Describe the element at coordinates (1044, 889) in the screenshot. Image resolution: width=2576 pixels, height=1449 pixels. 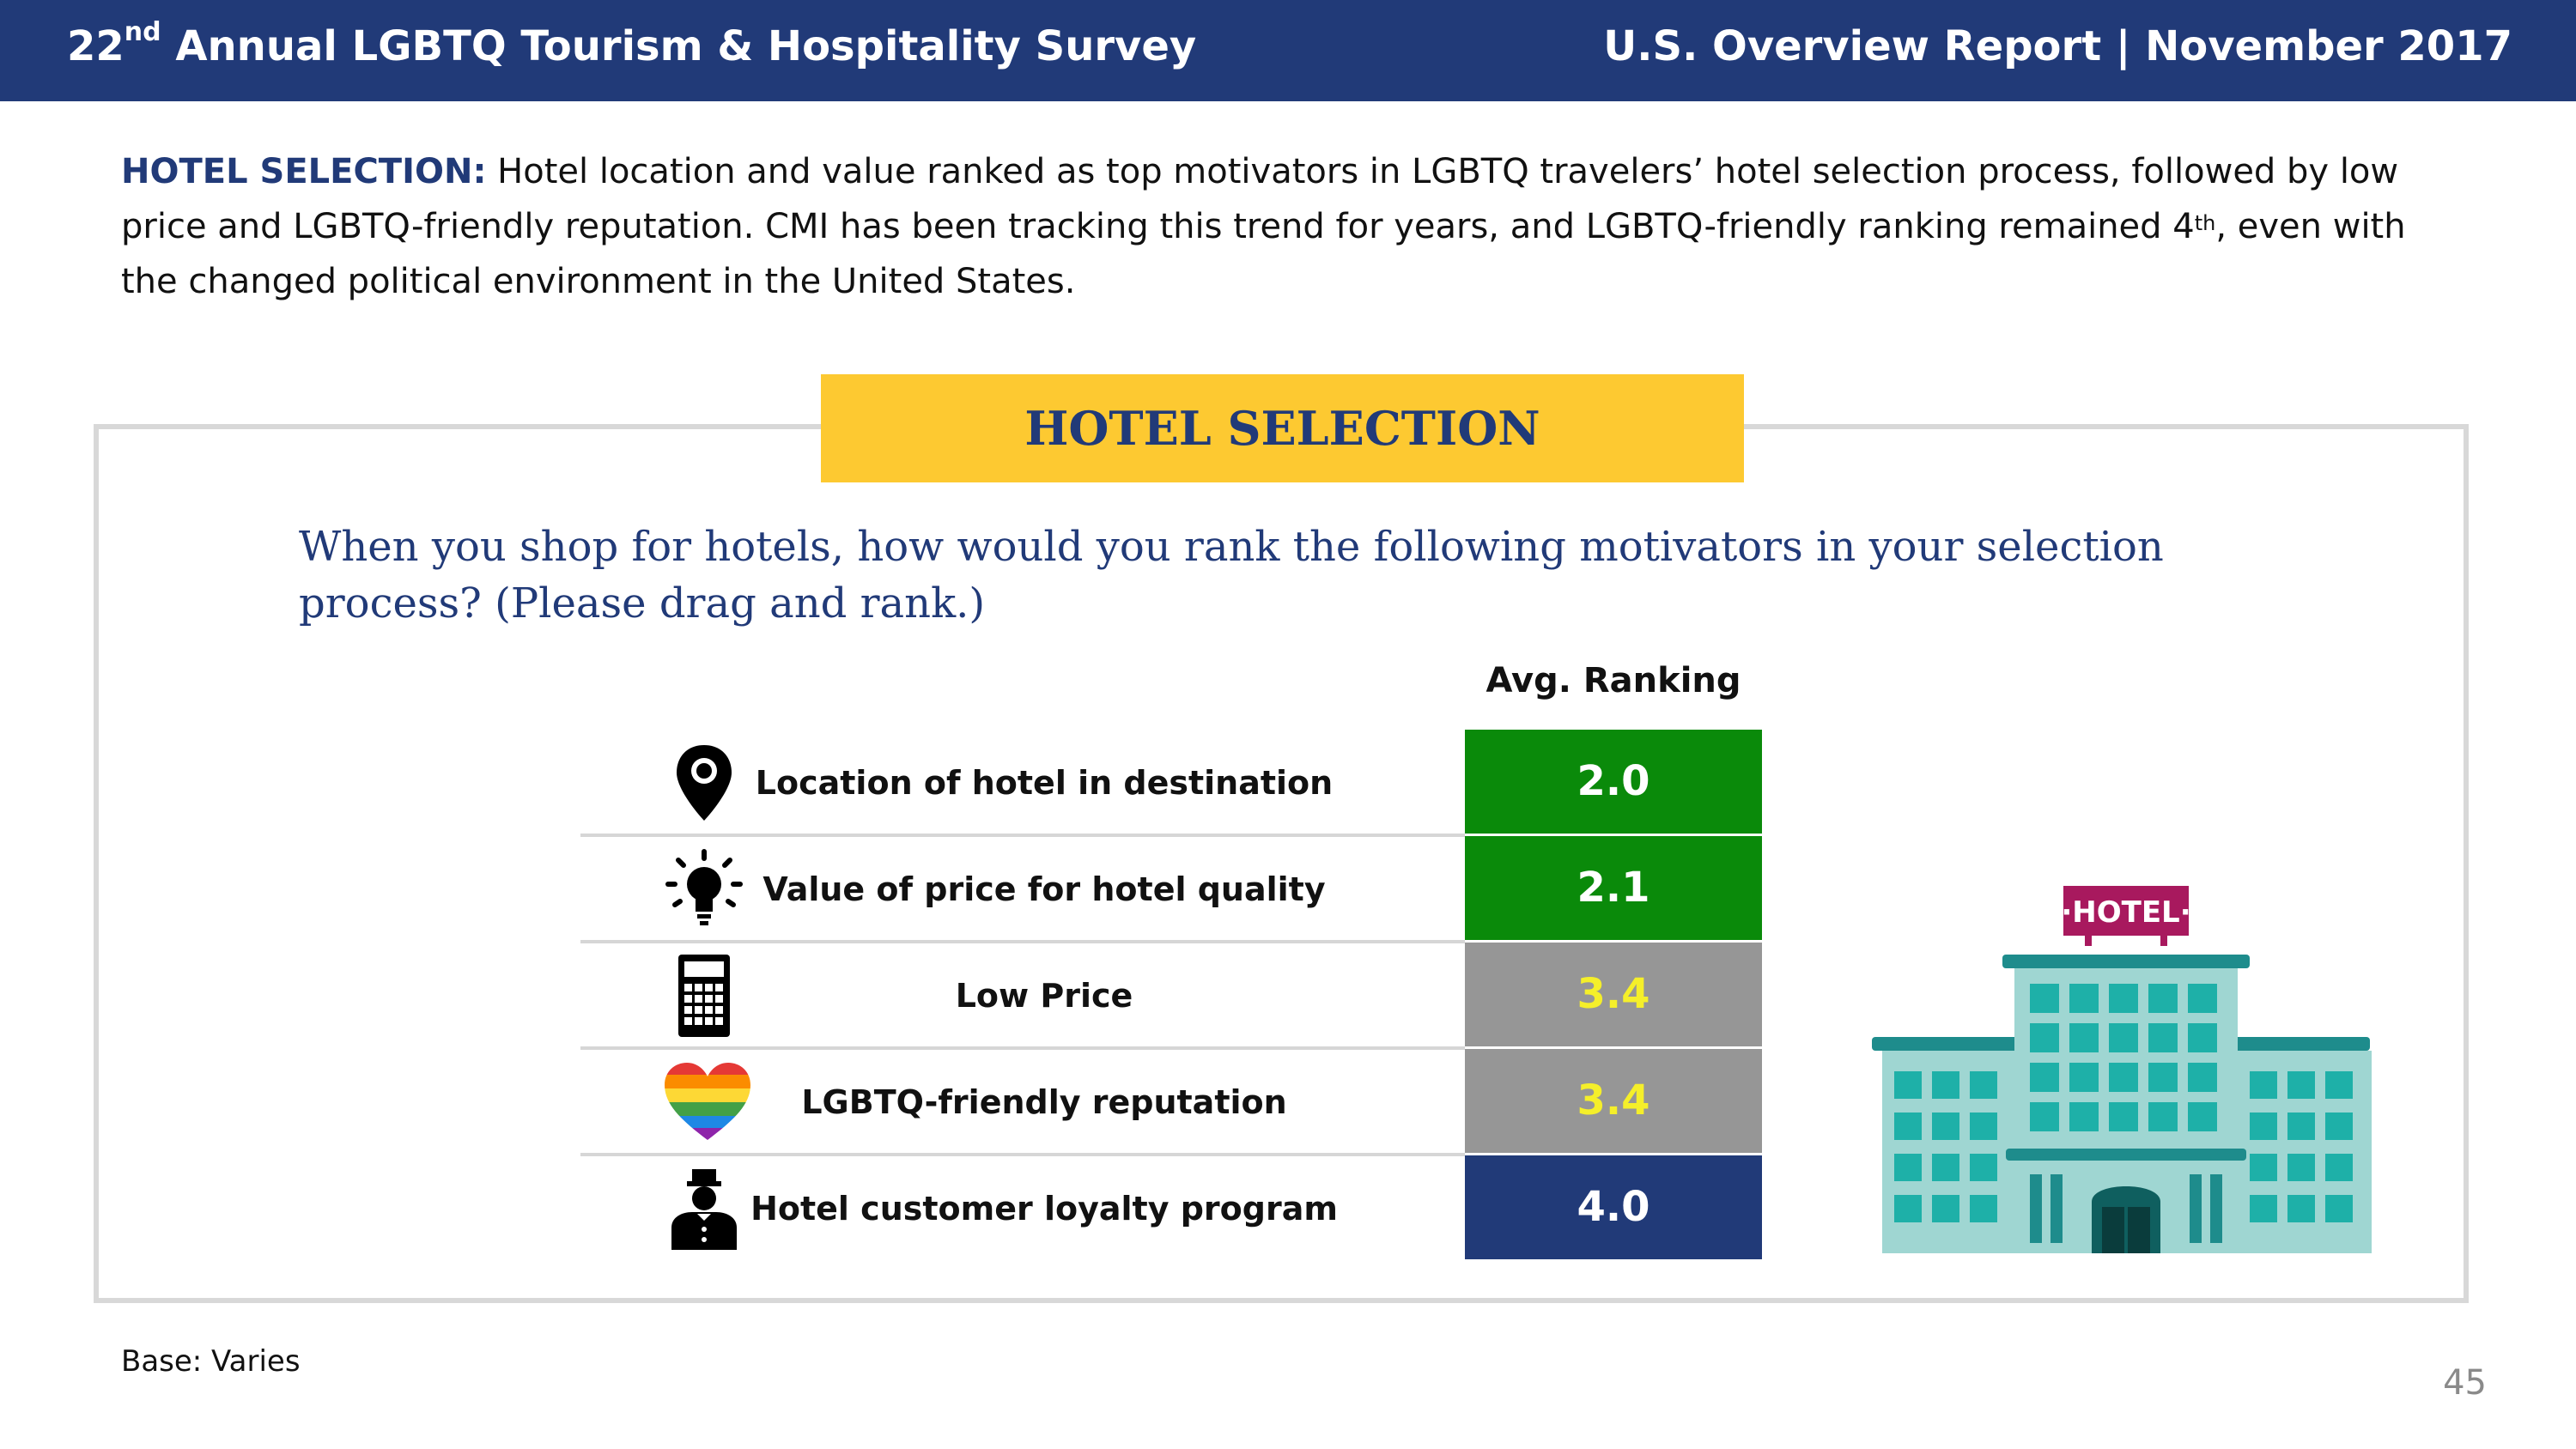
I see `row-label: Value of price for hotel quality` at that location.